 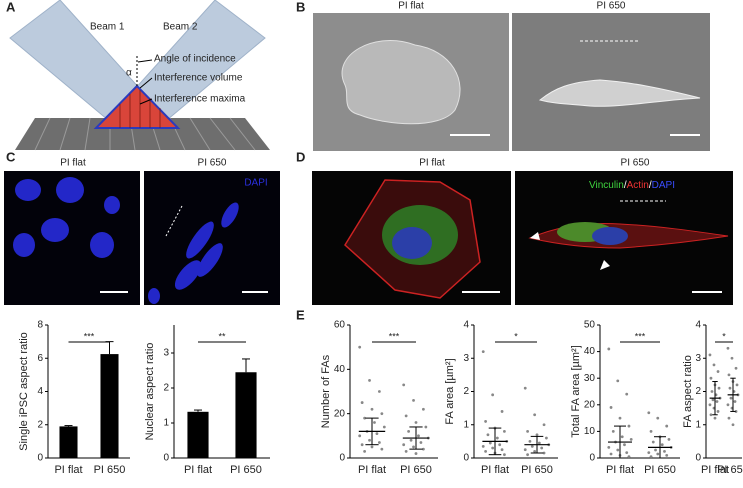 What do you see at coordinates (590, 378) in the screenshot?
I see `y-tick-label: 30` at bounding box center [590, 378].